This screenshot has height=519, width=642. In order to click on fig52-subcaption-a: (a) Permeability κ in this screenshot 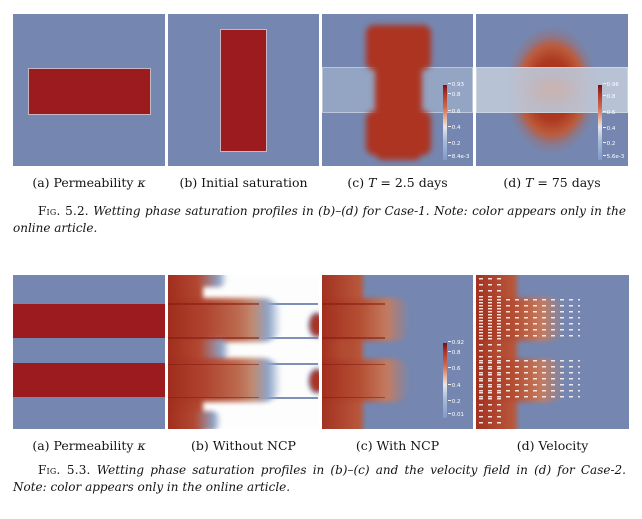, I will do `click(89, 183)`.